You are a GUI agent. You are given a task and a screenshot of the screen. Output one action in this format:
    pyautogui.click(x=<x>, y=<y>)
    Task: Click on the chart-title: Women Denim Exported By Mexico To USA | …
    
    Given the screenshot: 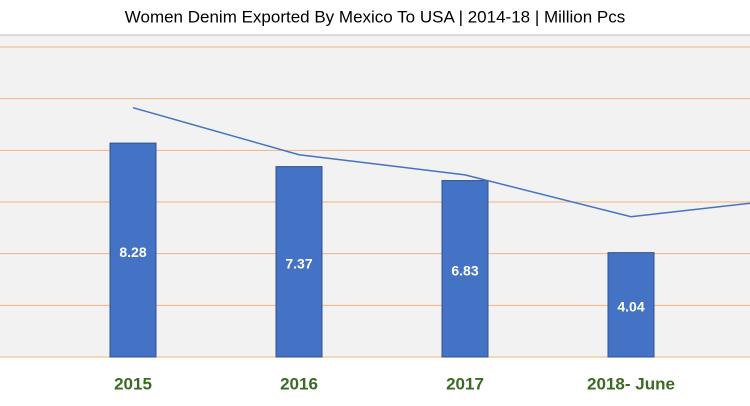 What is the action you would take?
    pyautogui.click(x=375, y=16)
    